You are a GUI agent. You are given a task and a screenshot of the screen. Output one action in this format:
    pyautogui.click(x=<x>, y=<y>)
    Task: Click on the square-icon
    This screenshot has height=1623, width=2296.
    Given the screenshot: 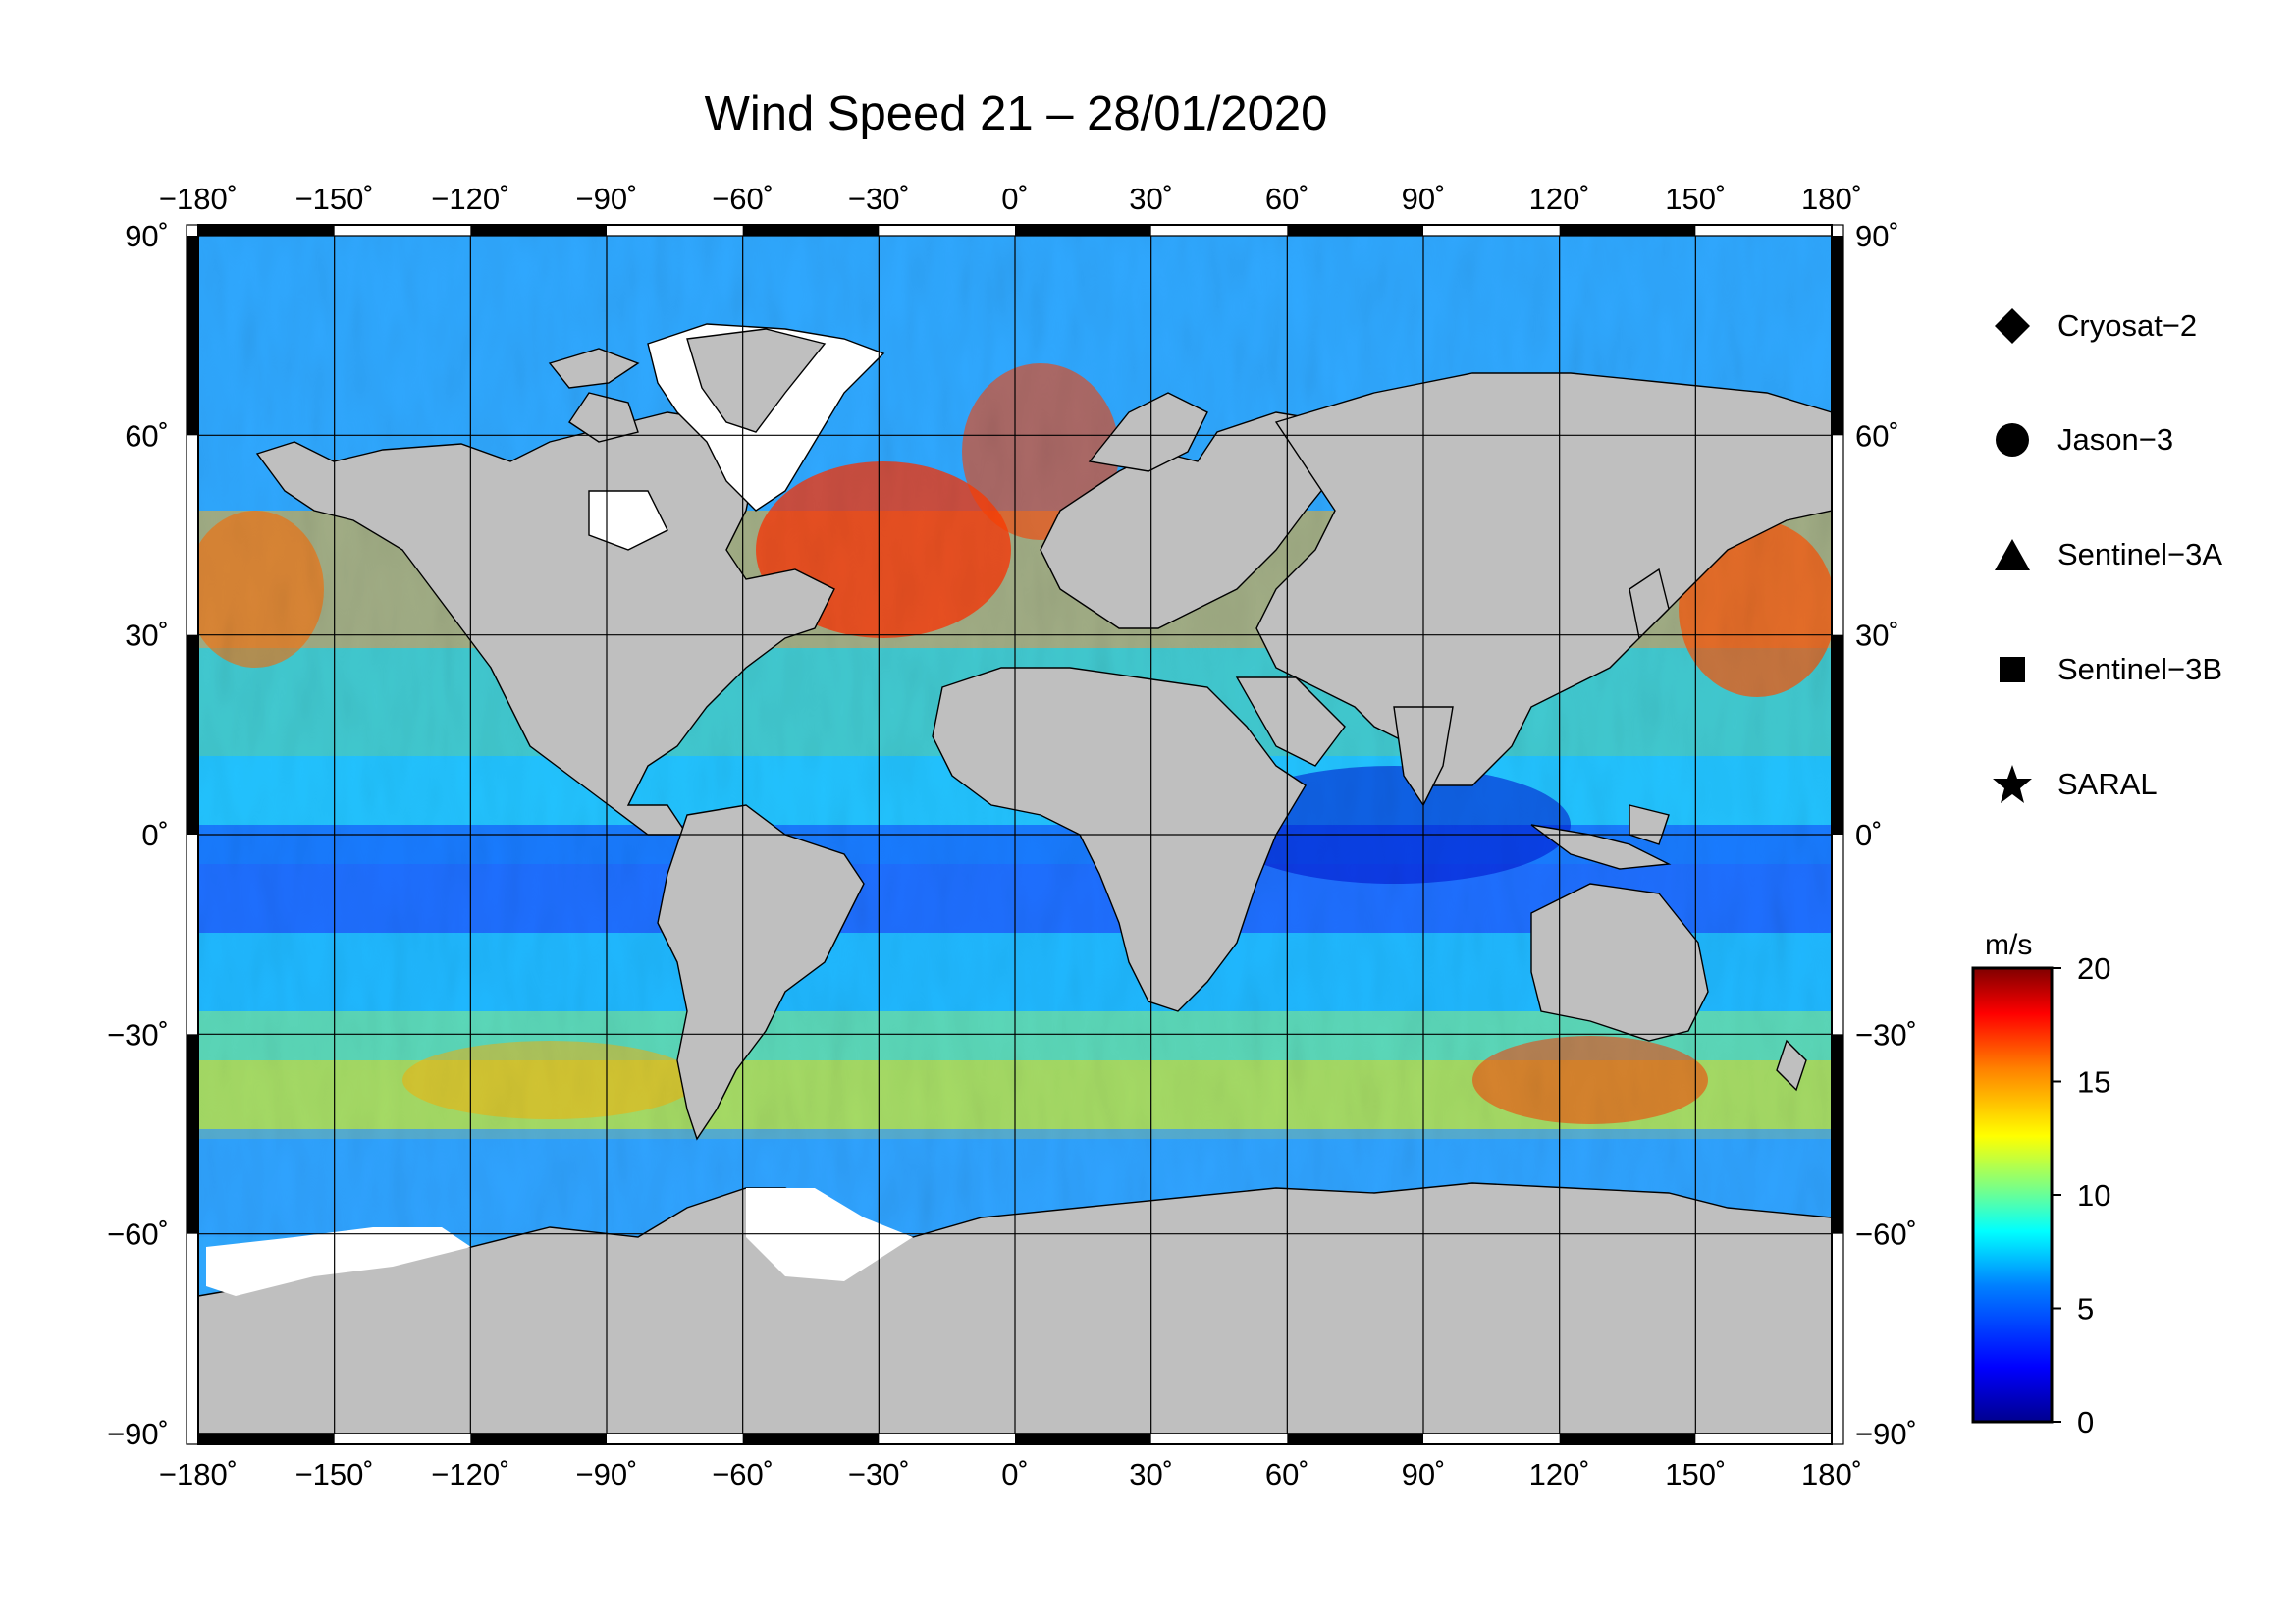 What is the action you would take?
    pyautogui.click(x=2012, y=669)
    